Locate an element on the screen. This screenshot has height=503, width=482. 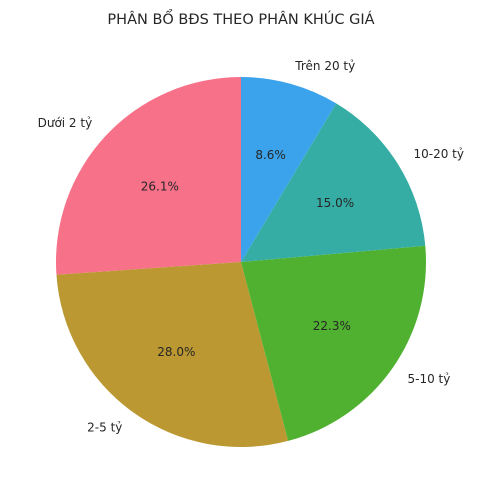
slice-category-label-2: 2-5 tỷ is located at coordinates (104, 427).